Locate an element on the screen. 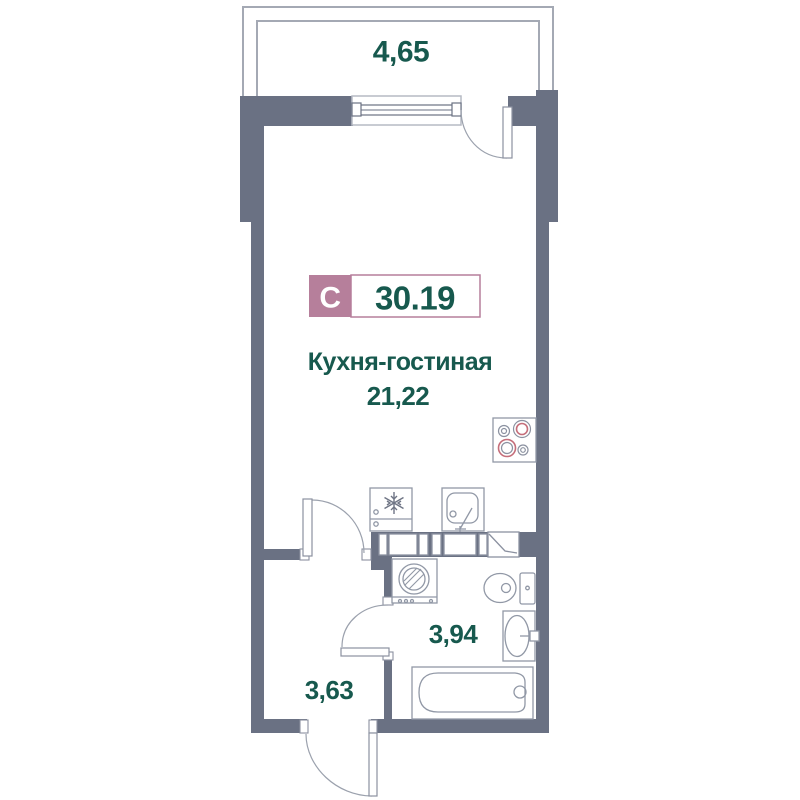 The width and height of the screenshot is (800, 800). washer-drum-hatch is located at coordinates (414, 578).